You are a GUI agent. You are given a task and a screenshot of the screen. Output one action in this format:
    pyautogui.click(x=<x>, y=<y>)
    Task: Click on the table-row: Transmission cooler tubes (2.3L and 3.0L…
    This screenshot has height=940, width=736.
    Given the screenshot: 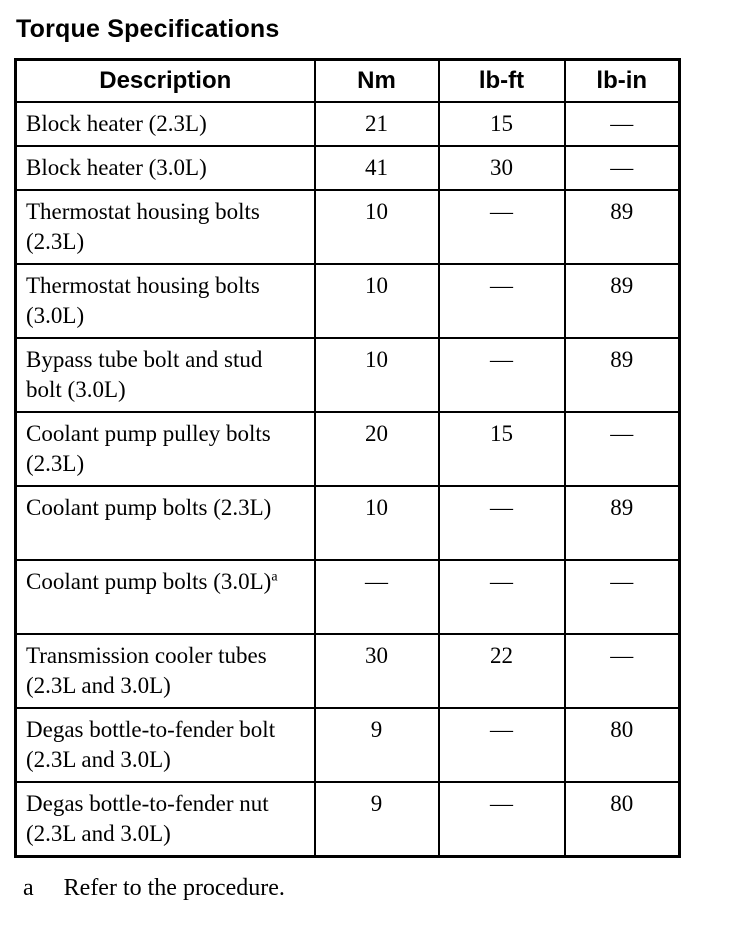 What is the action you would take?
    pyautogui.click(x=347, y=670)
    